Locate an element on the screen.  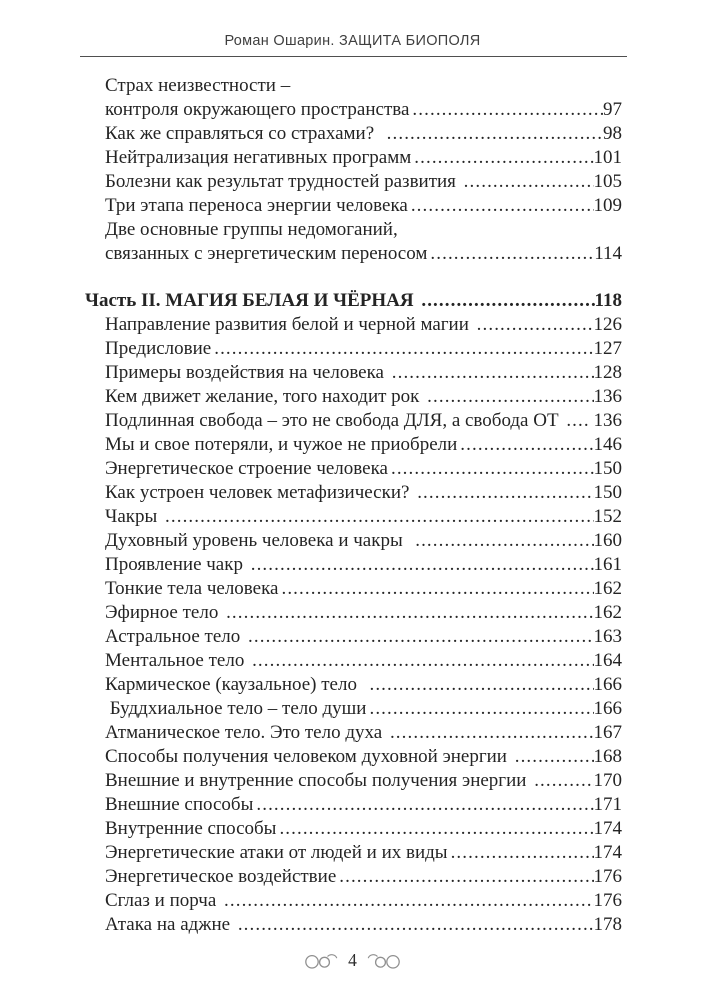
toc-entry: Нейтрализация негативных программ 101 is located at coordinates (363, 158).